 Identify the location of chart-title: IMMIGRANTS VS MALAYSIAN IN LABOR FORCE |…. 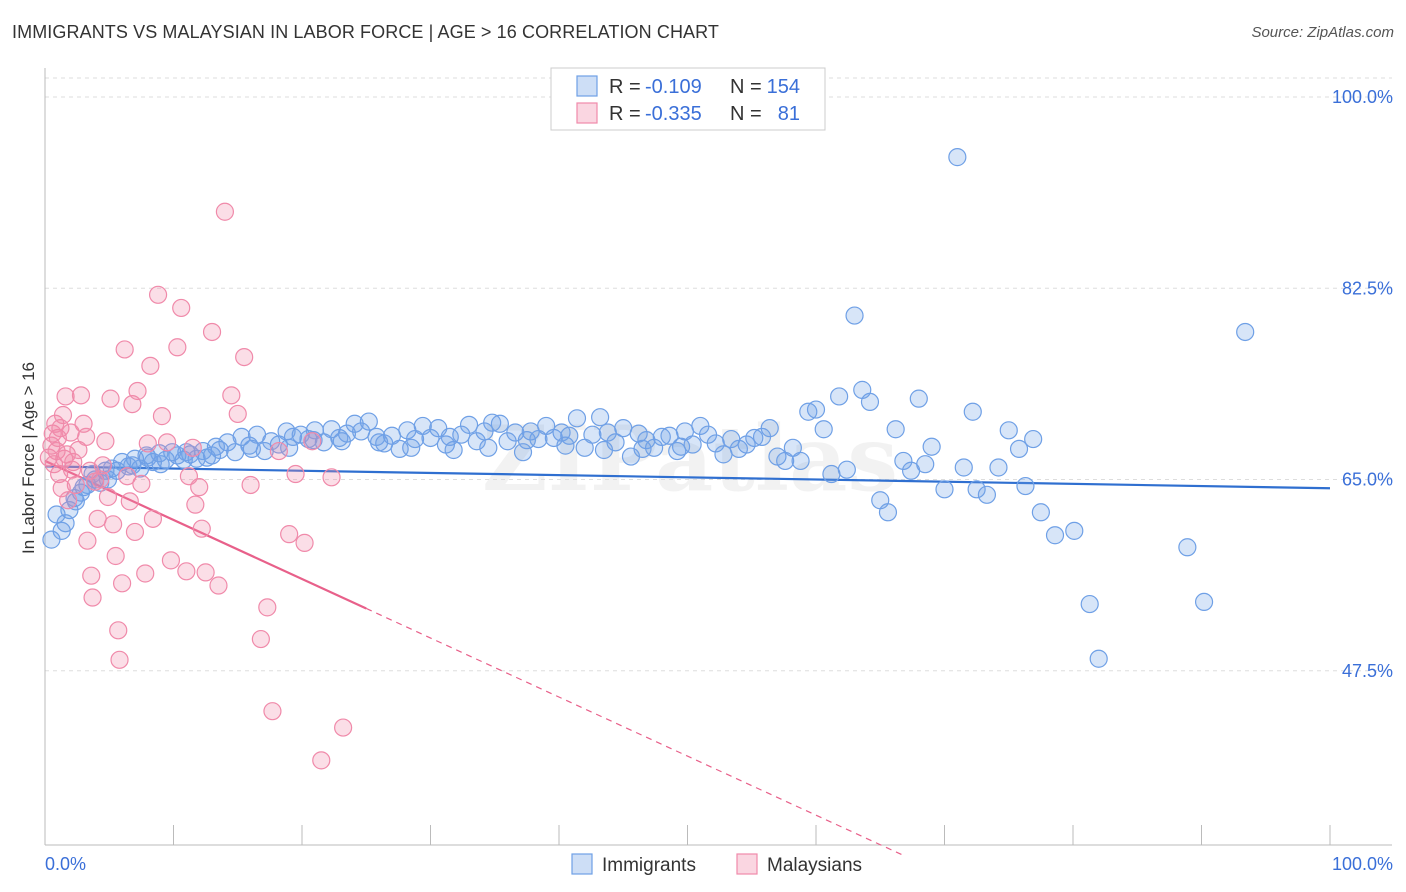
(366, 32).